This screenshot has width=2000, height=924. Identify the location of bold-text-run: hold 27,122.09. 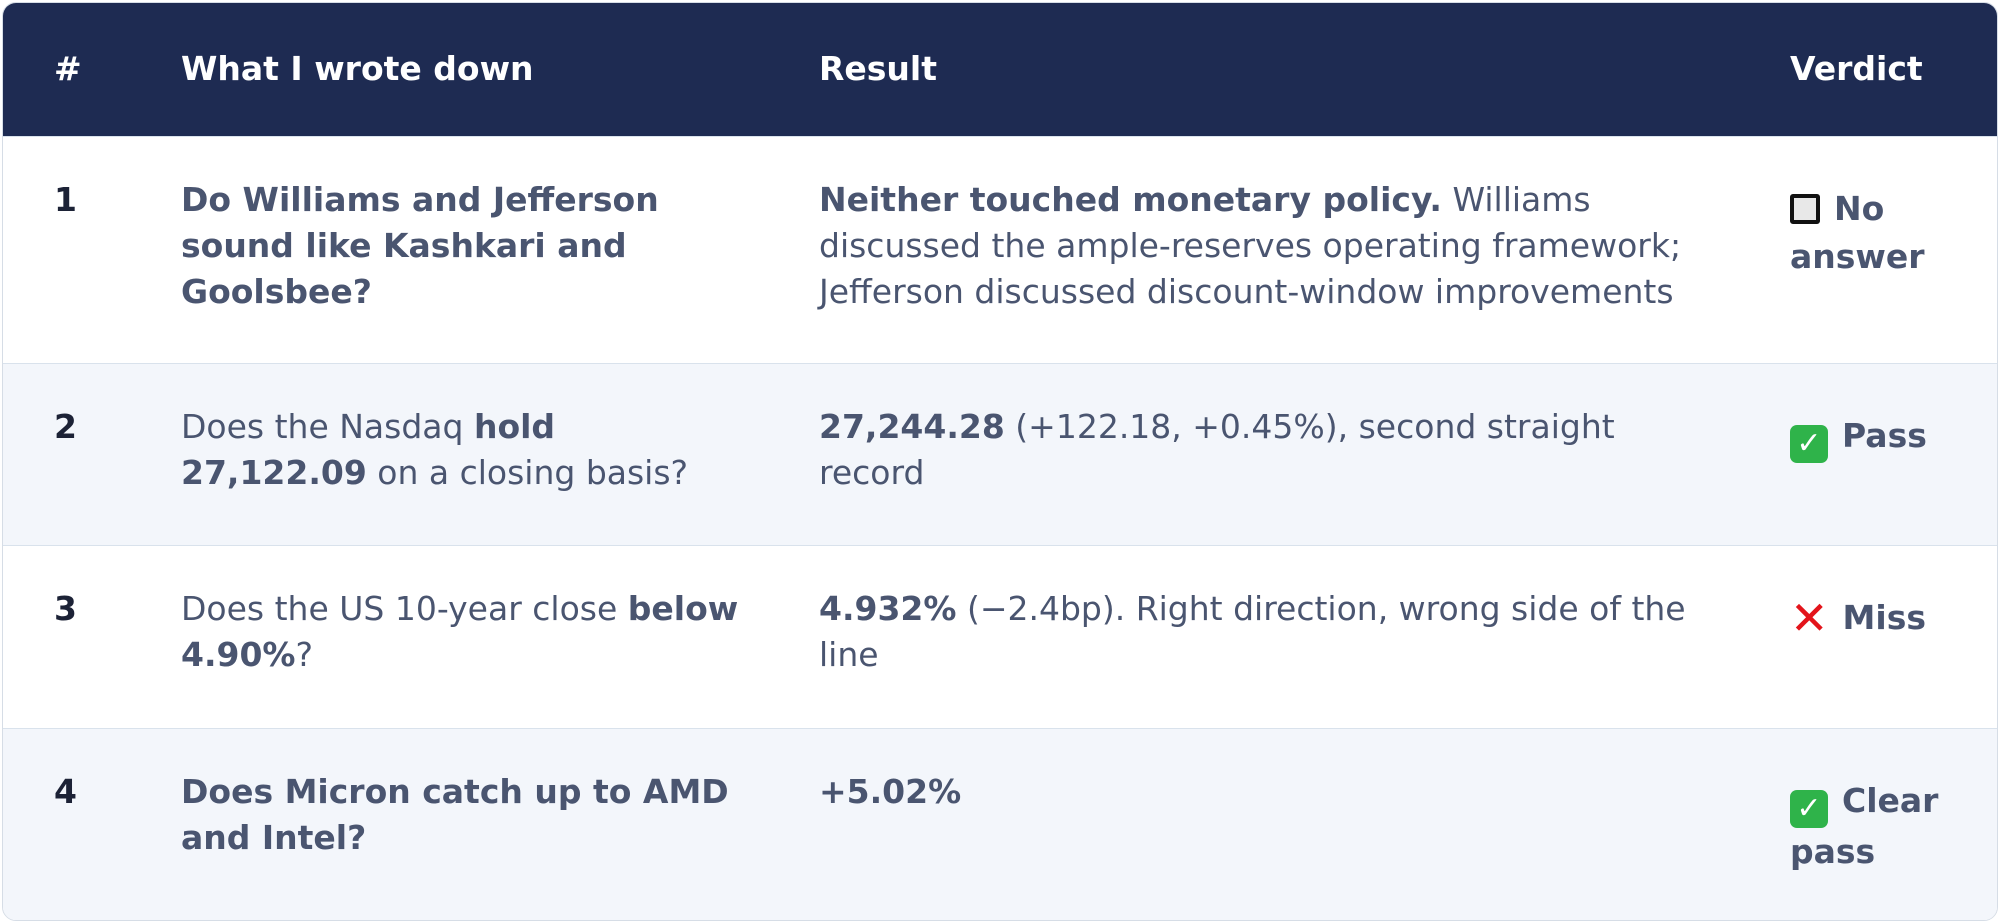
(368, 449).